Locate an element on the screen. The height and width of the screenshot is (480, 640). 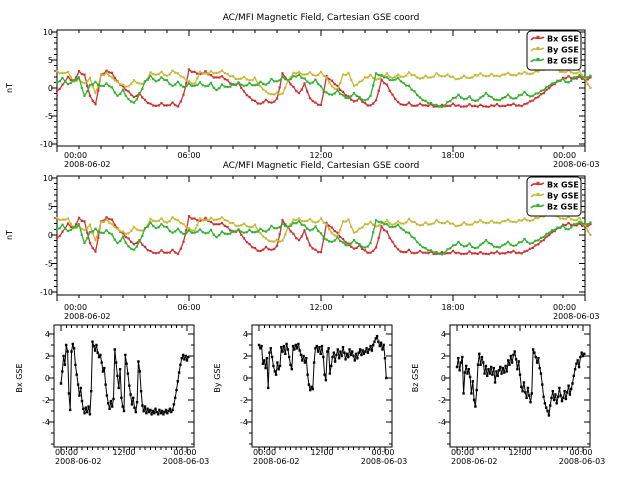
series-bx-gse-line is located at coordinates (124, 378).